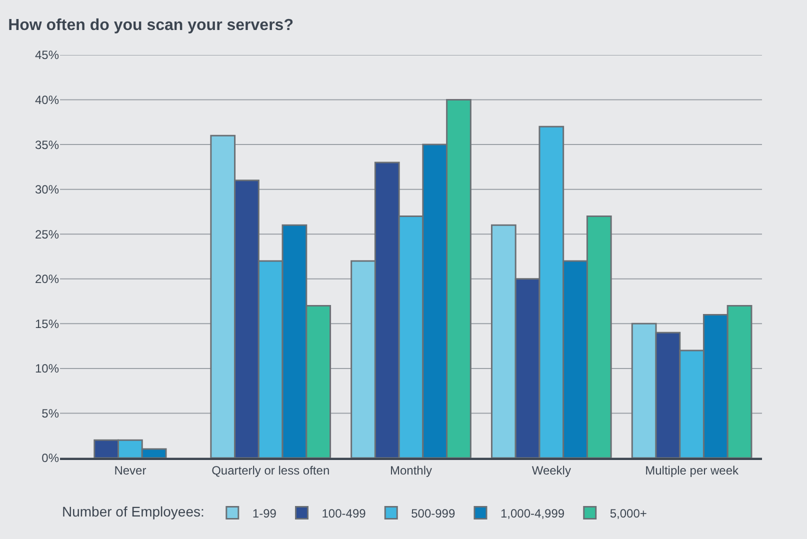 The height and width of the screenshot is (539, 807). Describe the element at coordinates (130, 470) in the screenshot. I see `x-tick-label: Never` at that location.